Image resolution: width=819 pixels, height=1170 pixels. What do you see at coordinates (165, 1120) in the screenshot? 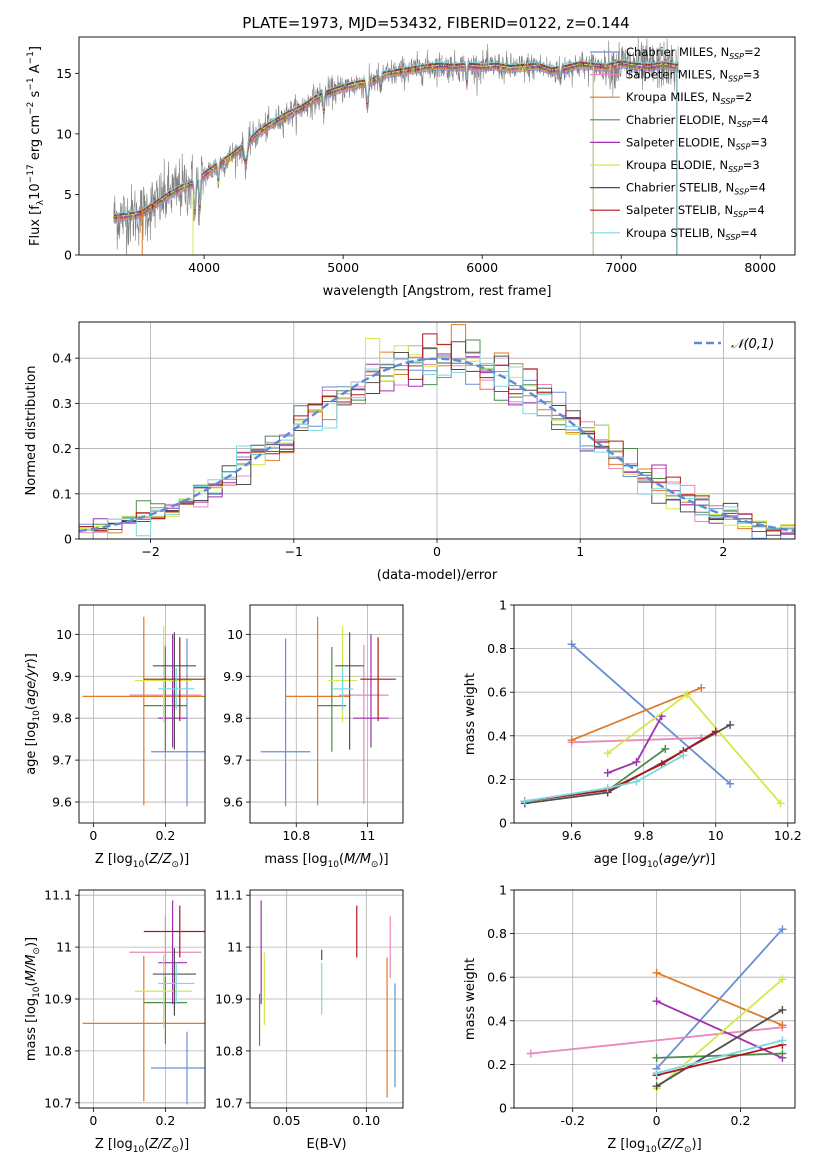
I see `x-tick-label: 0.2` at bounding box center [165, 1120].